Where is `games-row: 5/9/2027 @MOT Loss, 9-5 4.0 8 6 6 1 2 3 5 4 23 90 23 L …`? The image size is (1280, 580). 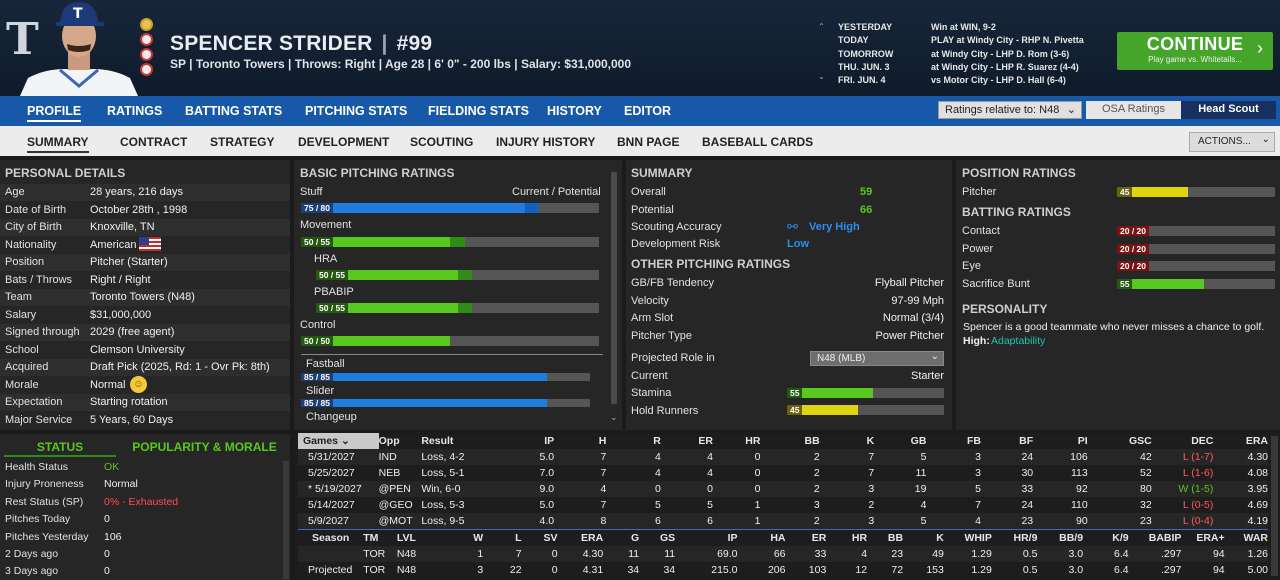 games-row: 5/9/2027 @MOT Loss, 9-5 4.0 8 6 6 1 2 3 5 4 23 90 23 L … is located at coordinates (783, 521).